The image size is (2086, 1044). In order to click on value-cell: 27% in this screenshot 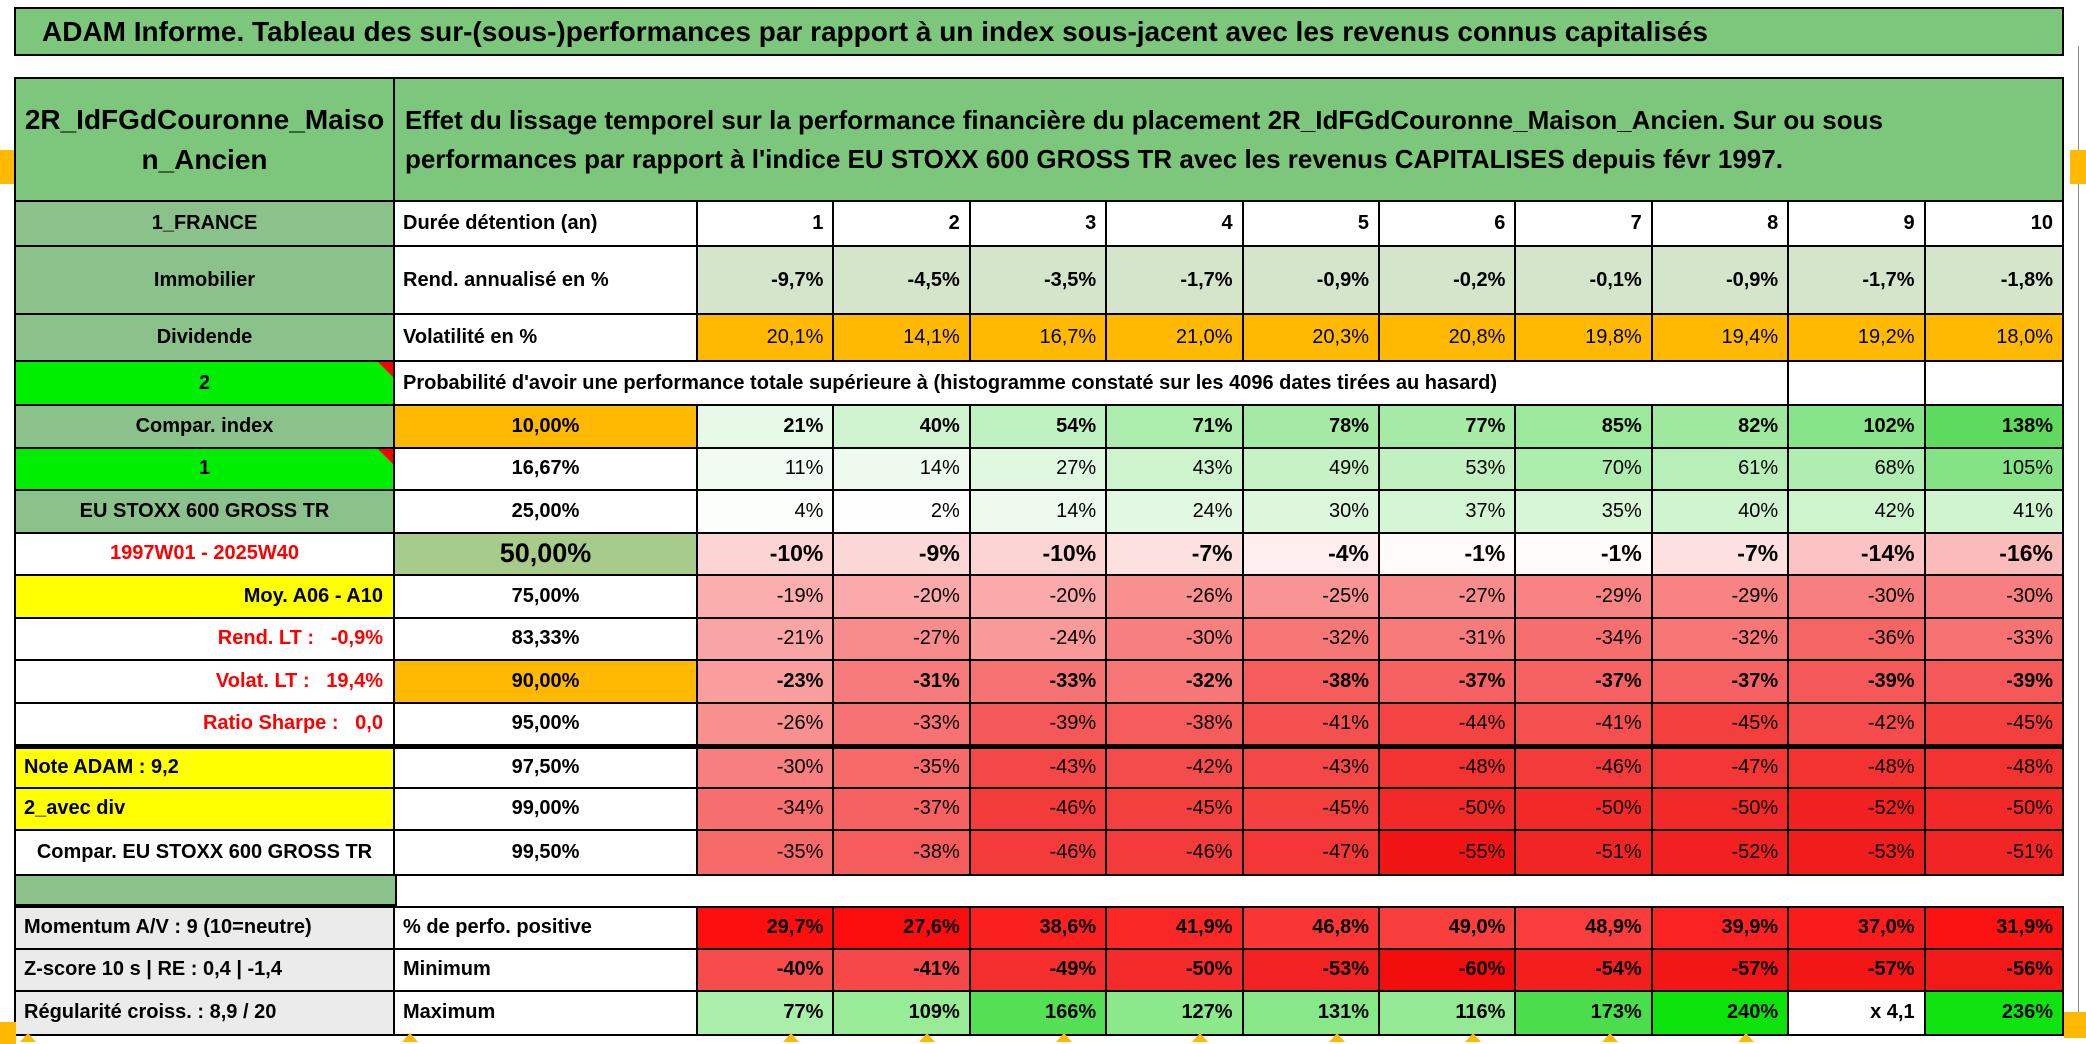, I will do `click(1039, 469)`.